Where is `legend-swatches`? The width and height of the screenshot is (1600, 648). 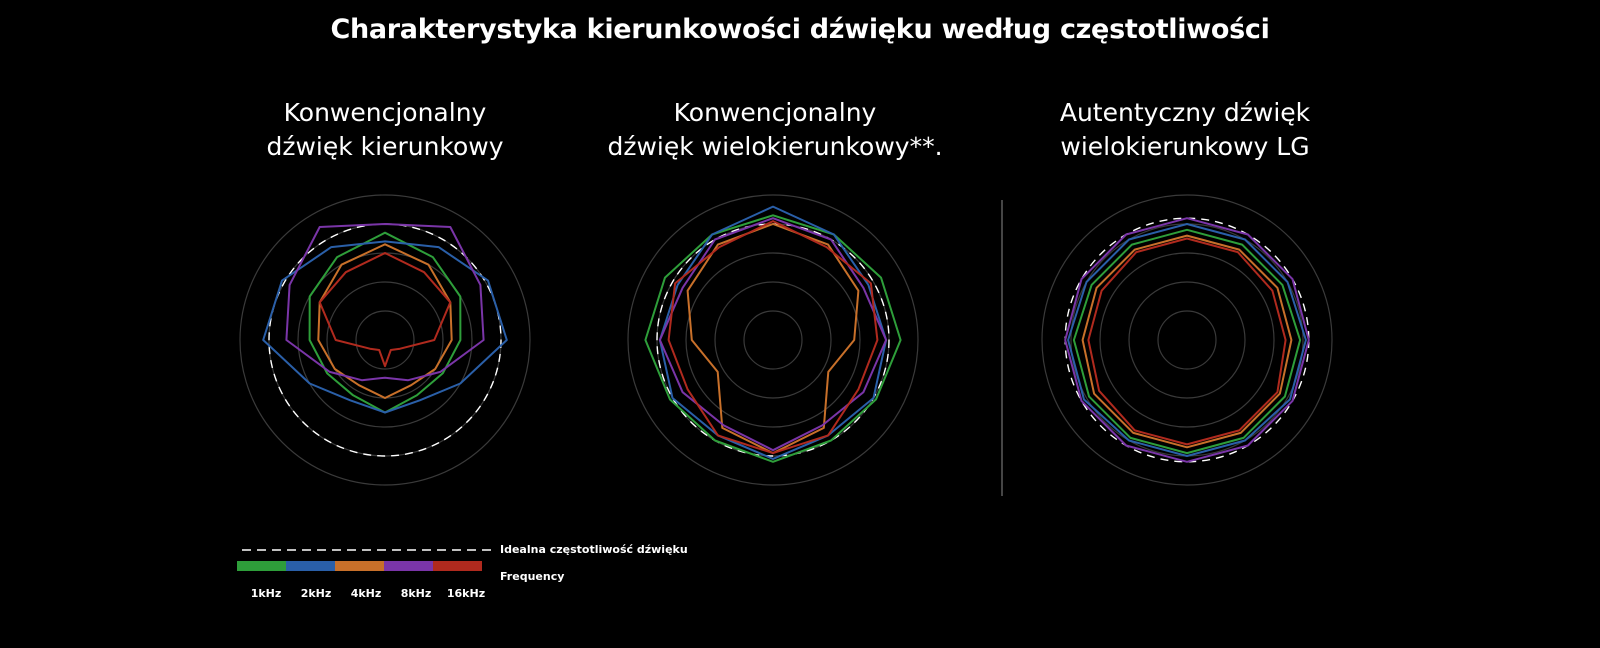 legend-swatches is located at coordinates (359, 566).